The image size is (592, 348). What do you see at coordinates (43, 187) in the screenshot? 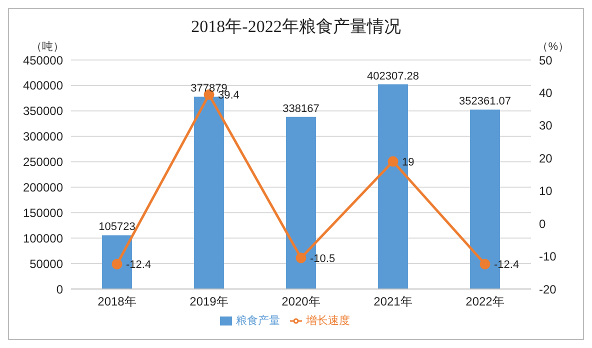
I see `y-tick-label: 200000` at bounding box center [43, 187].